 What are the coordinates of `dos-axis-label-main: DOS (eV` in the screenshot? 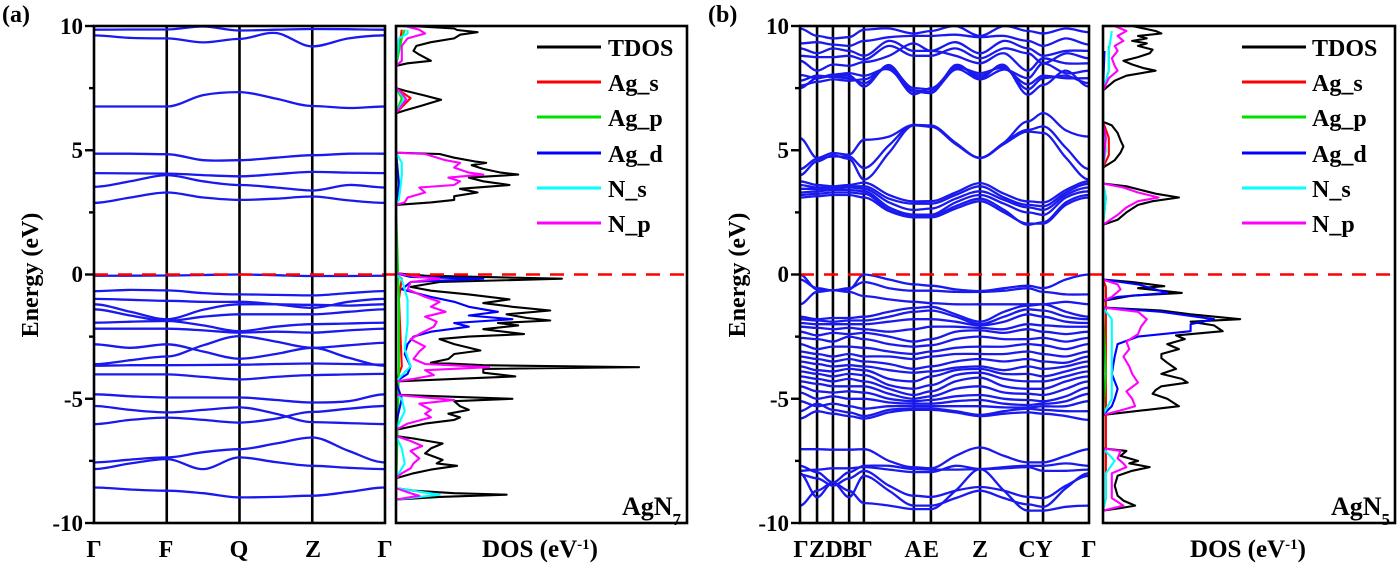 It's located at (1237, 549).